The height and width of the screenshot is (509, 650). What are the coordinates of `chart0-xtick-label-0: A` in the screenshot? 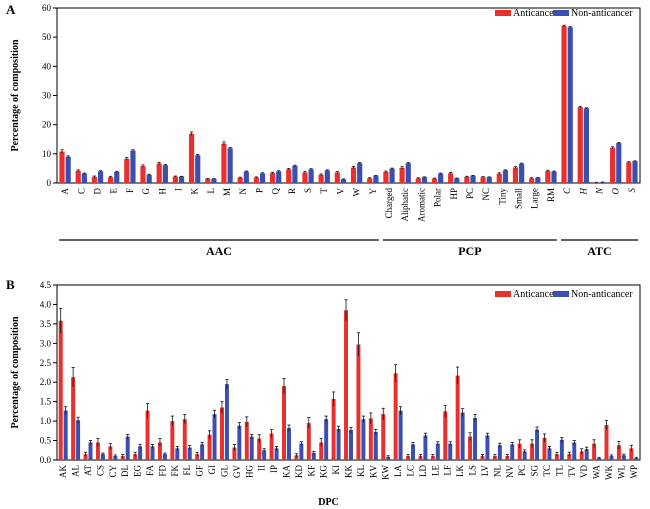 It's located at (65, 191).